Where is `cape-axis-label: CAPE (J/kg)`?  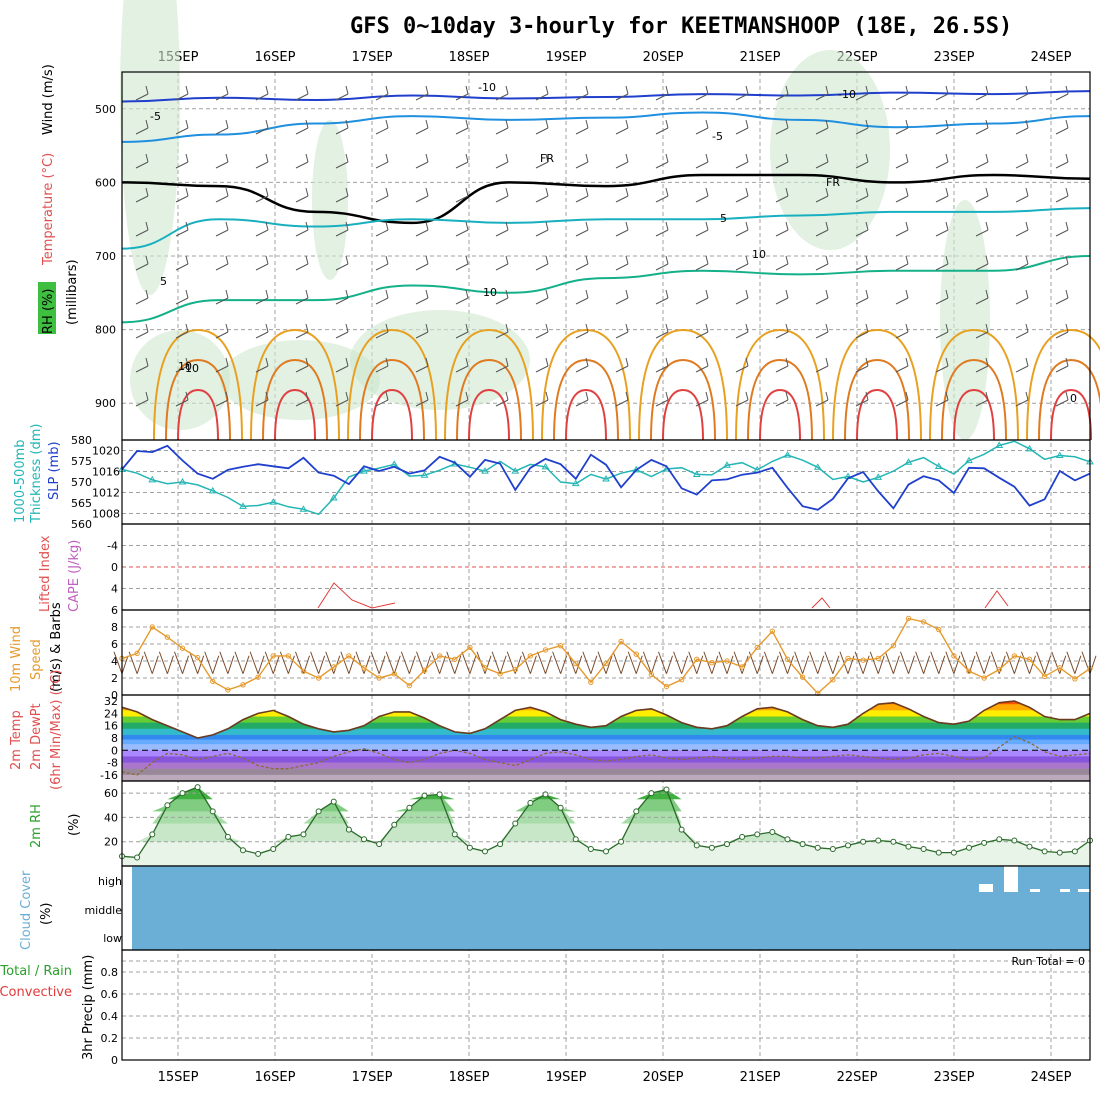 cape-axis-label: CAPE (J/kg) is located at coordinates (74, 576).